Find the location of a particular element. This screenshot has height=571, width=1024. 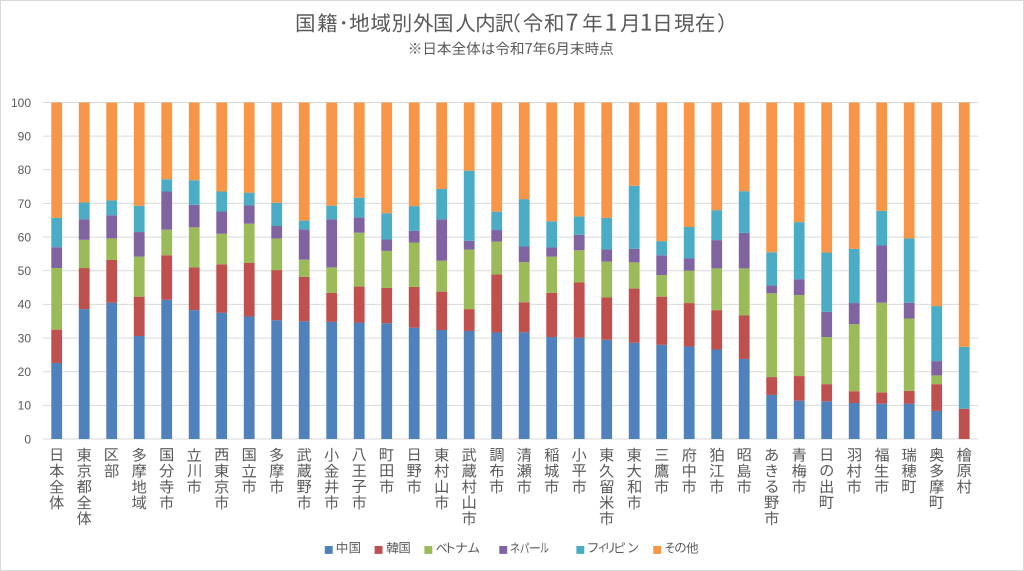

svg-text: 100 is located at coordinates (21, 103).